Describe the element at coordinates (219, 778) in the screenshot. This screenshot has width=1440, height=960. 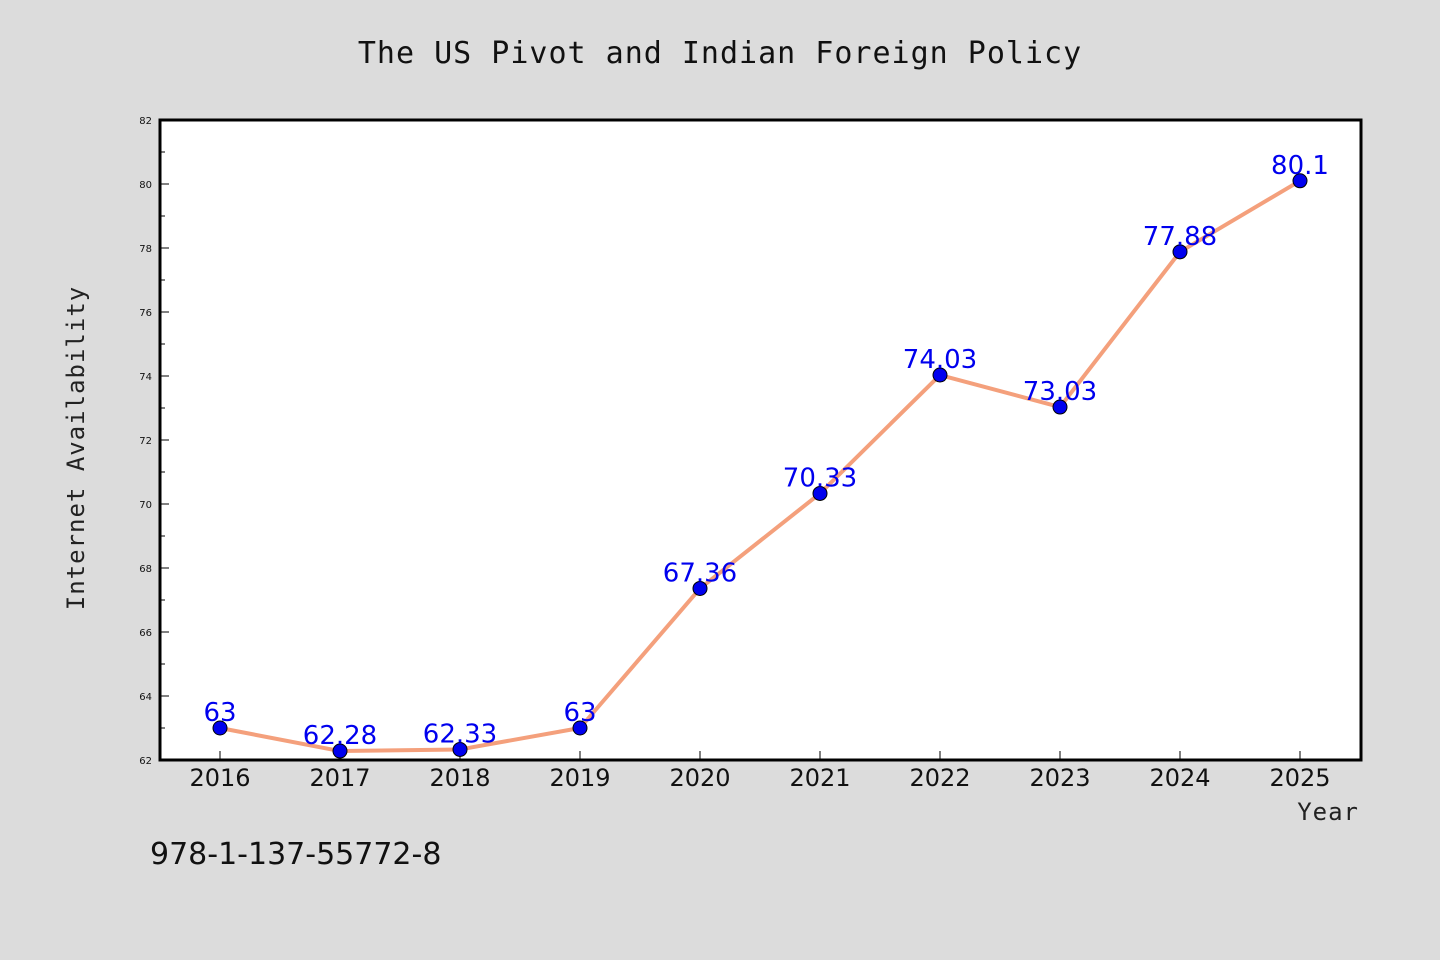
I see `x-tick-label: 2016` at that location.